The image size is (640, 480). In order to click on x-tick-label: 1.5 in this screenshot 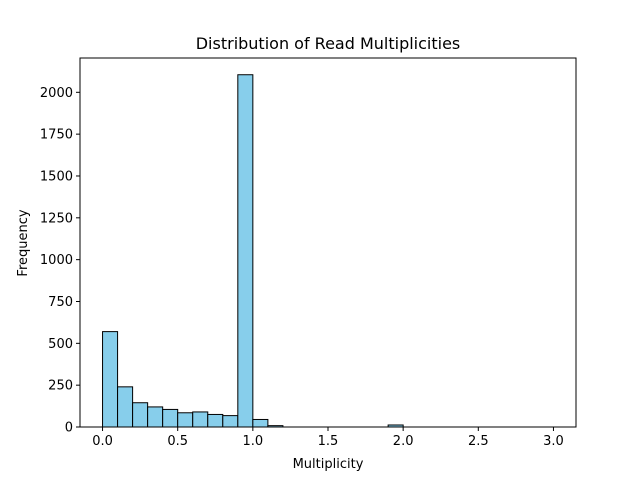, I will do `click(328, 441)`.